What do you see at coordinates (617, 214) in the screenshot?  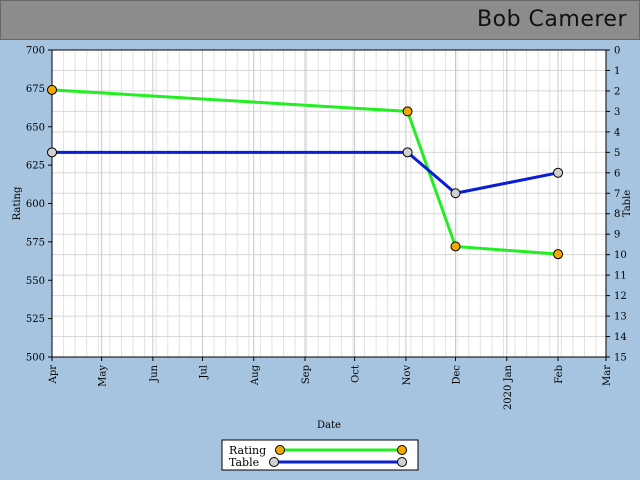 I see `y-right-tick-label: 8` at bounding box center [617, 214].